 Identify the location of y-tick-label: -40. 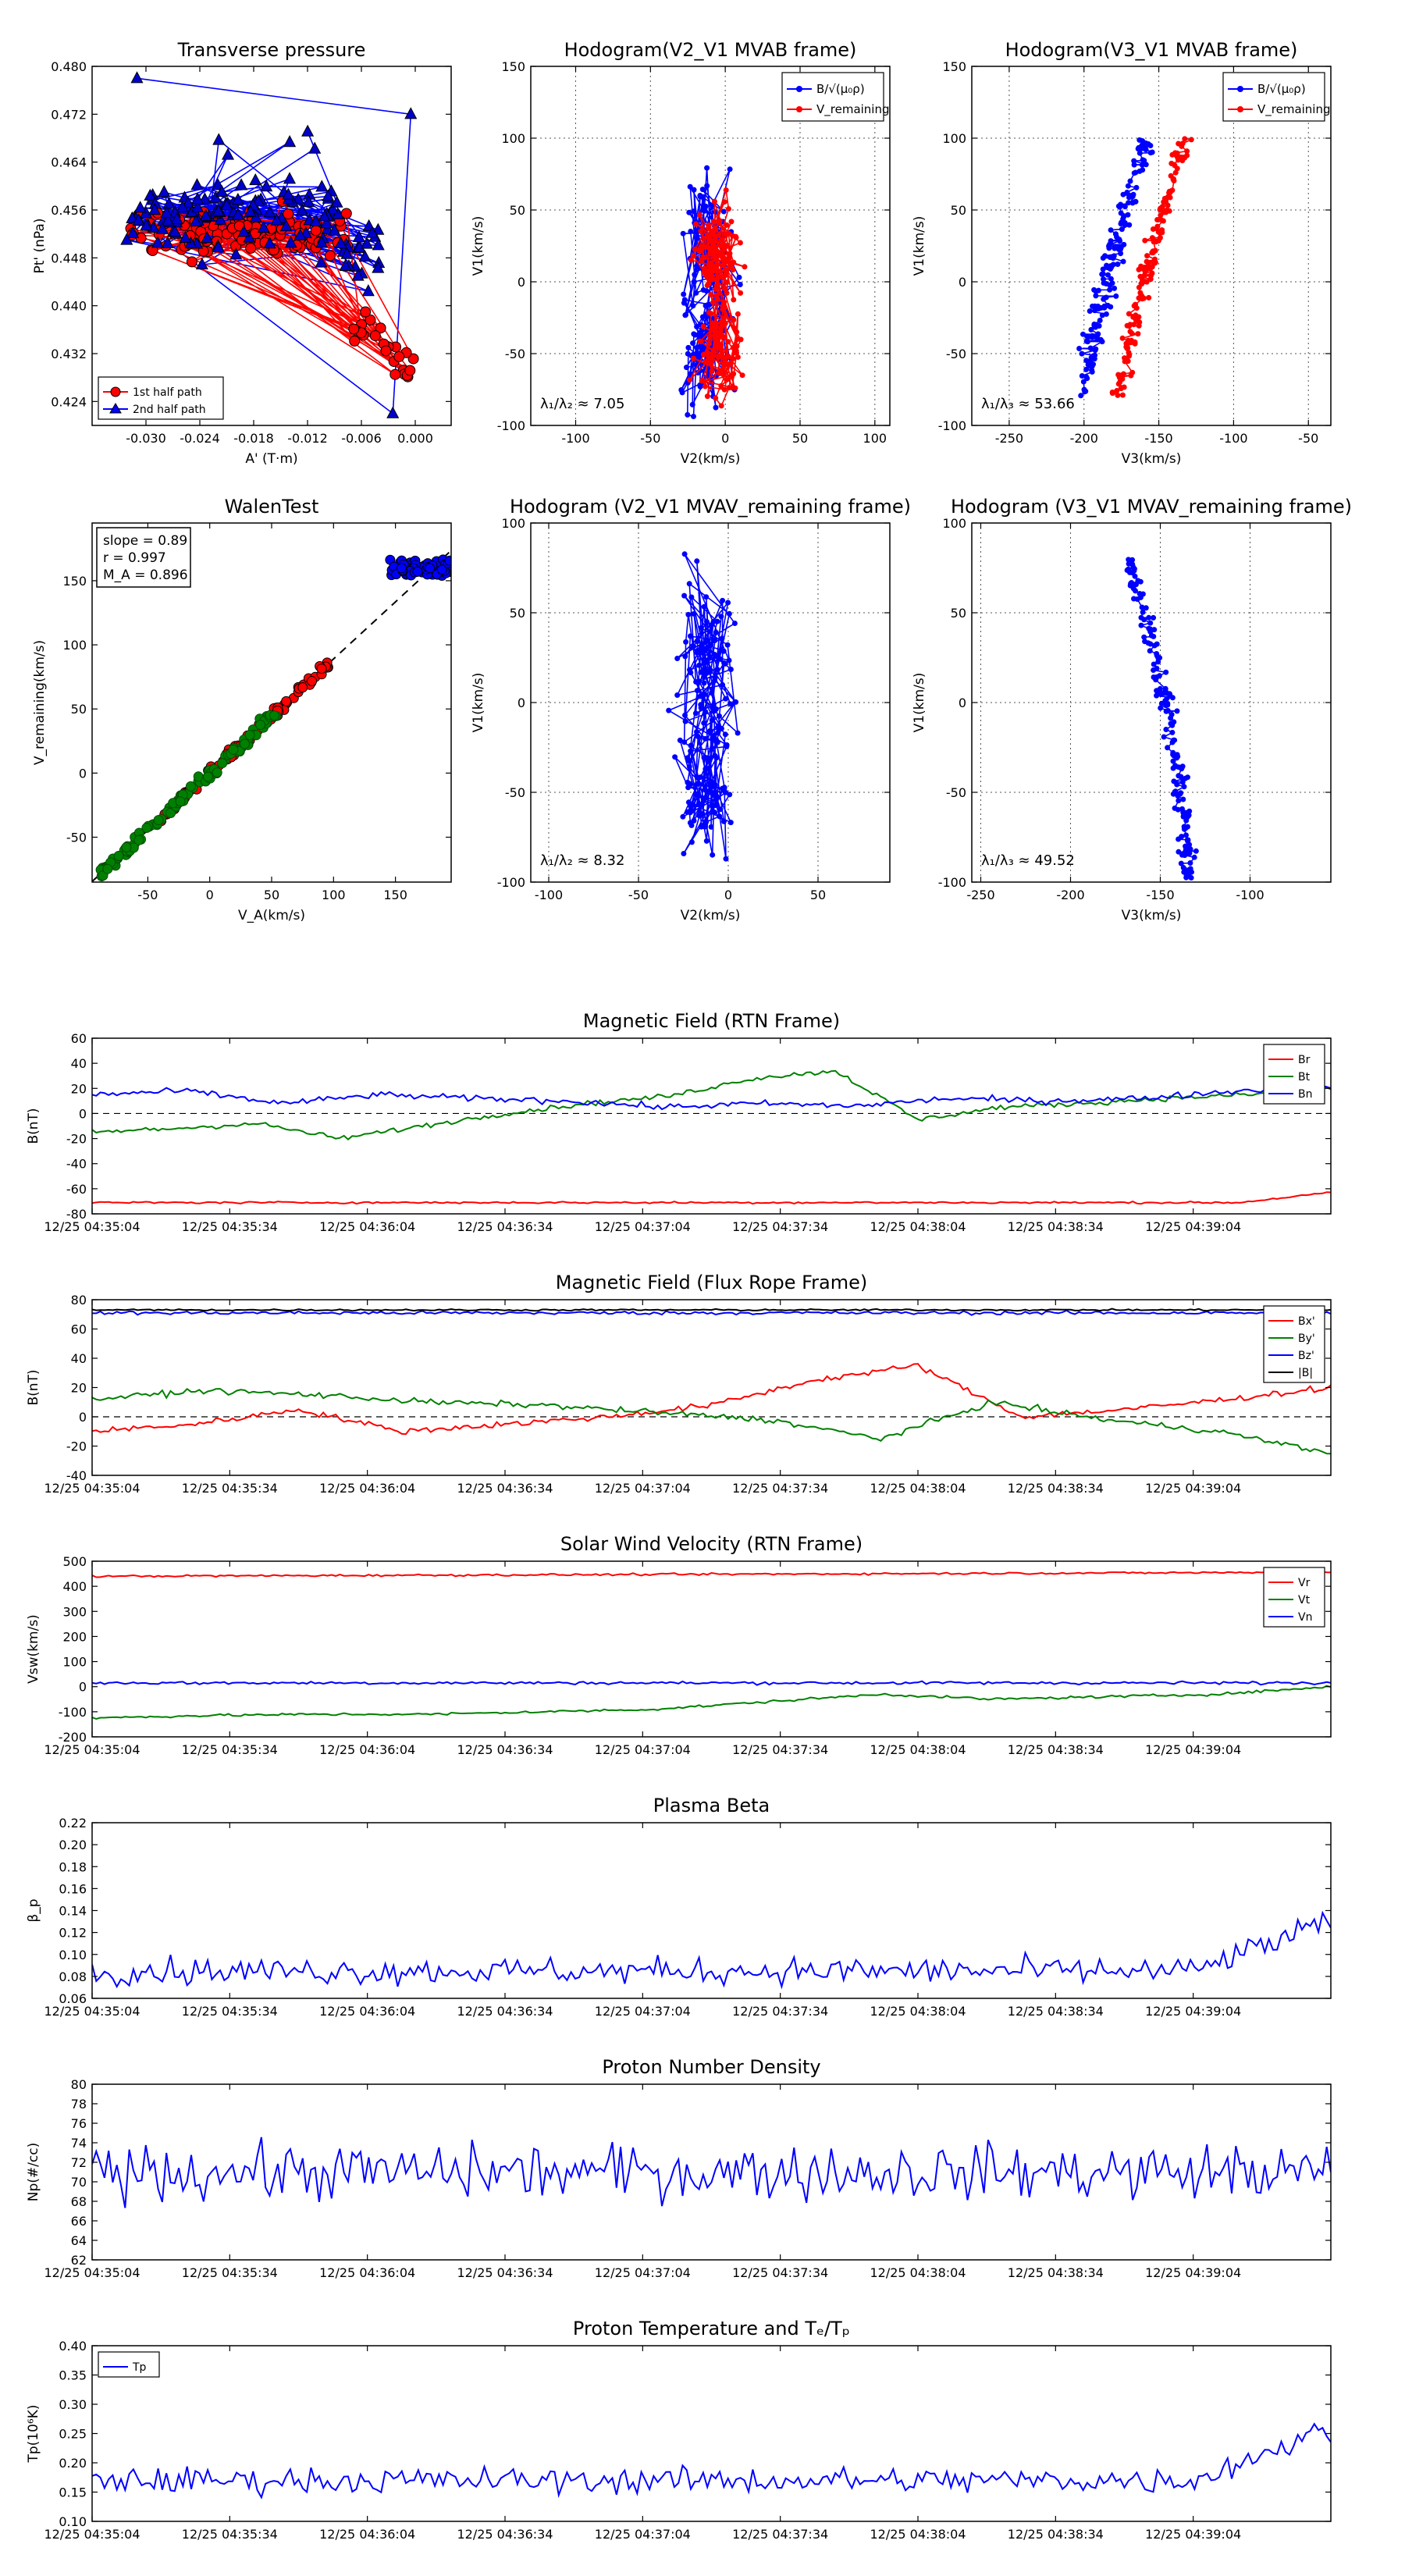
(76, 1164).